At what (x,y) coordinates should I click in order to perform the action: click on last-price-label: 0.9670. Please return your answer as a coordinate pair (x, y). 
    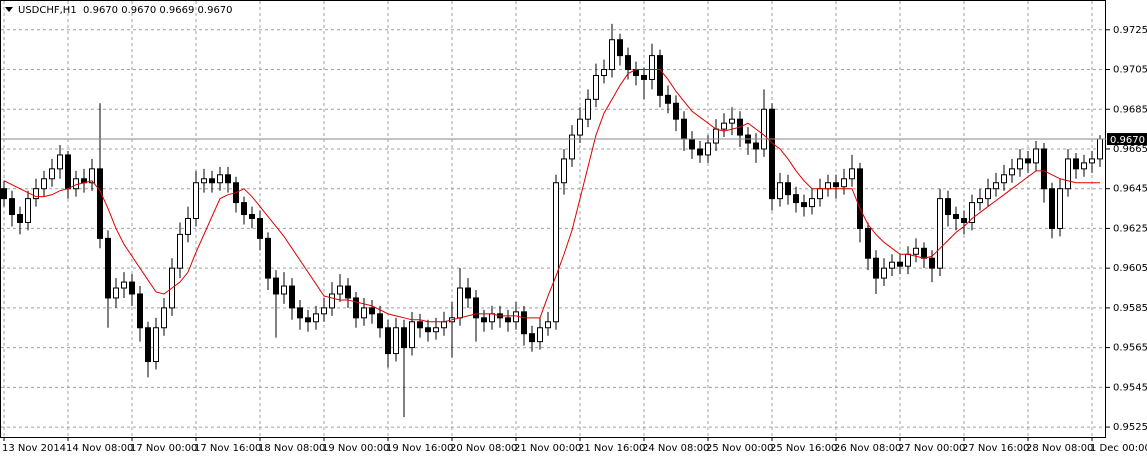
    Looking at the image, I should click on (1127, 140).